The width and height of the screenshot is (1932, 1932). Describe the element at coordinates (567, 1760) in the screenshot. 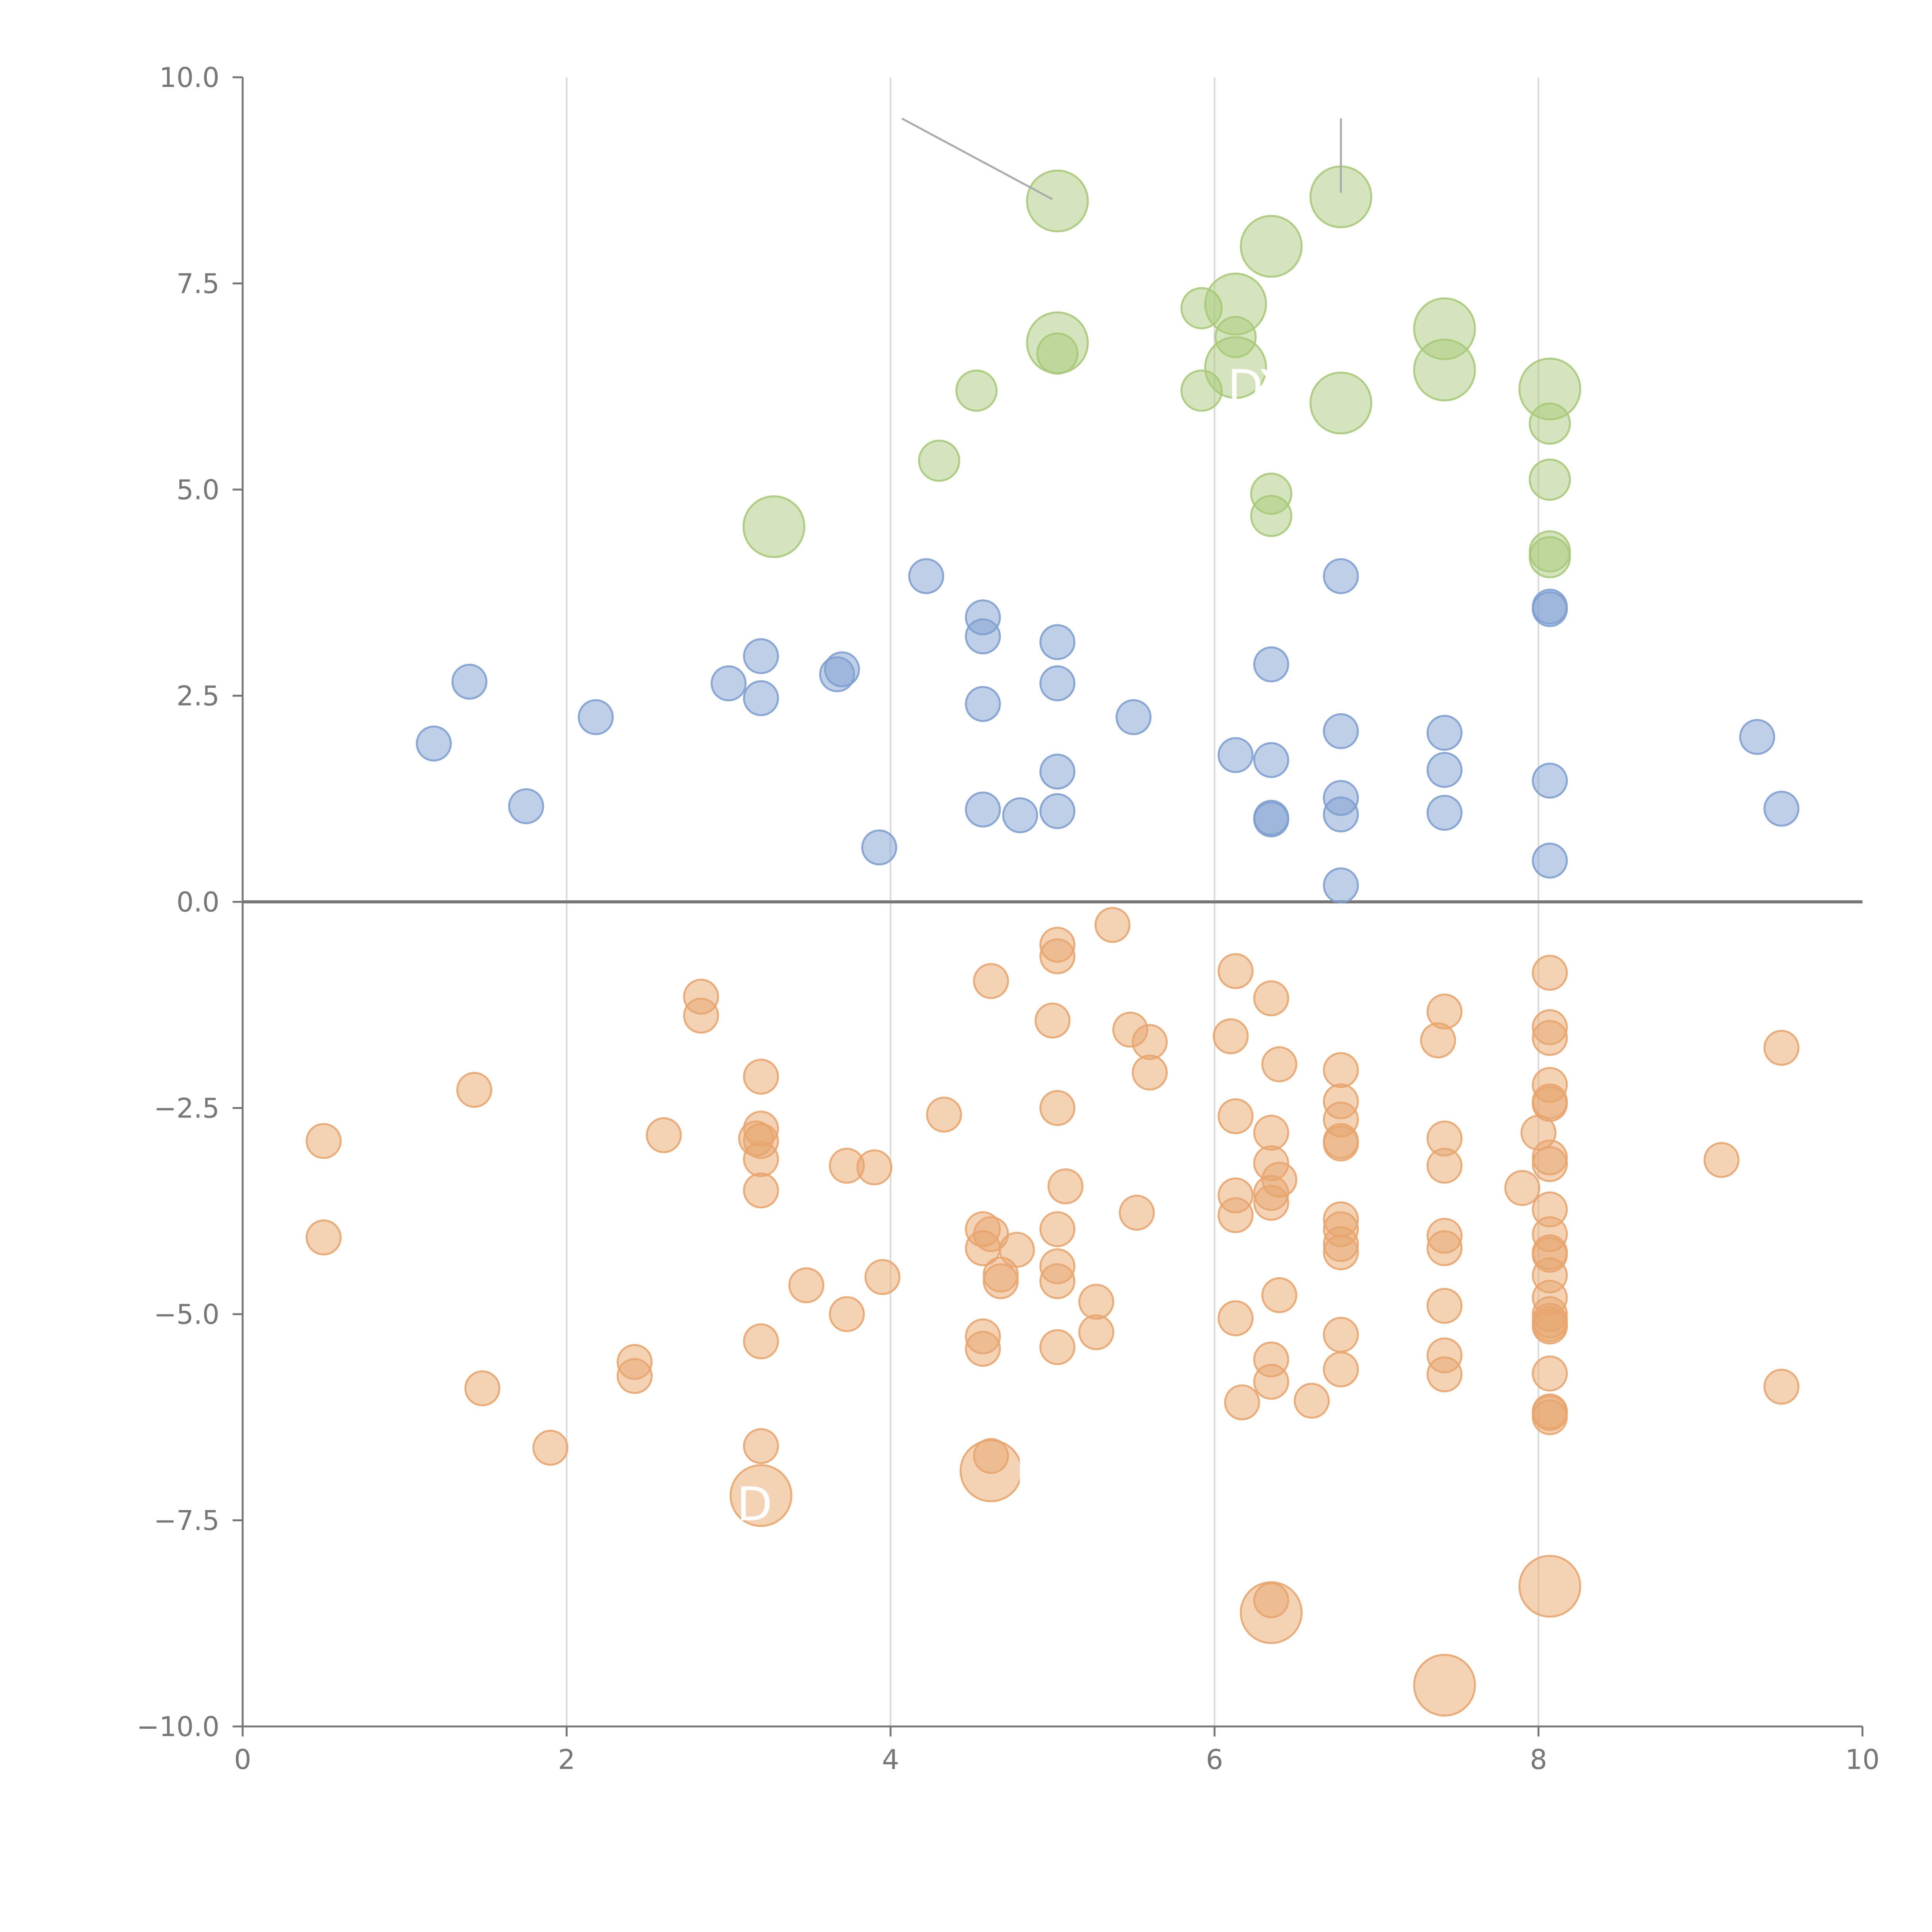

I see `x-tick-label: 2` at that location.